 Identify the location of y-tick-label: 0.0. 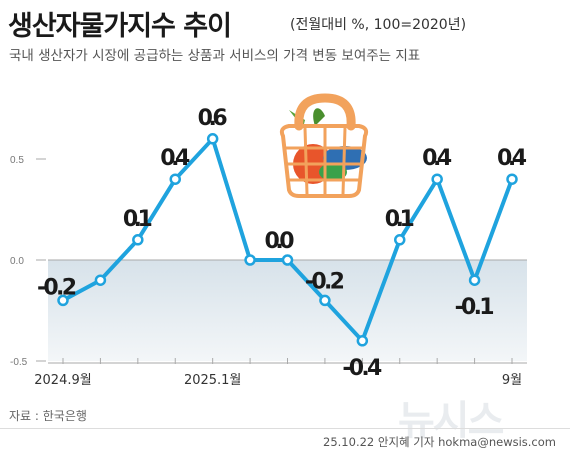
(17, 261).